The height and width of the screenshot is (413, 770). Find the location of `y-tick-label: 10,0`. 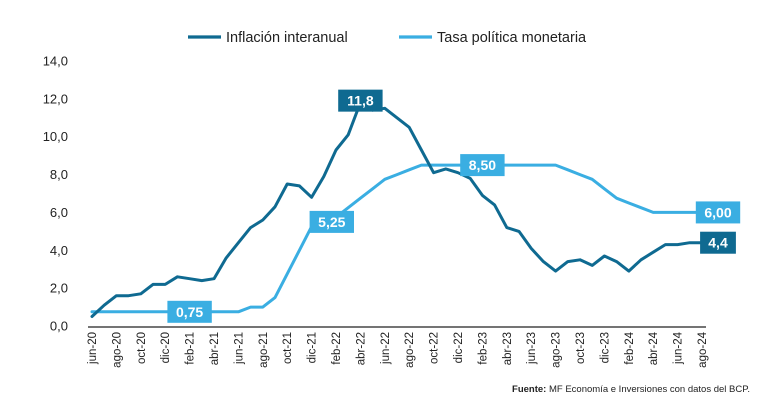

y-tick-label: 10,0 is located at coordinates (55, 136).